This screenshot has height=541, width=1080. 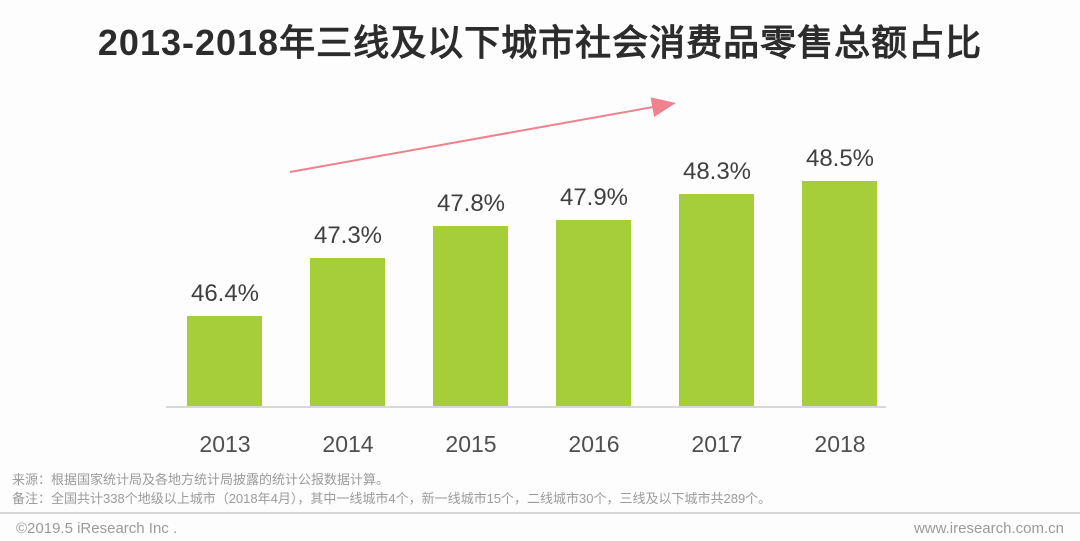 What do you see at coordinates (225, 293) in the screenshot?
I see `bar-value-label: 46.4%` at bounding box center [225, 293].